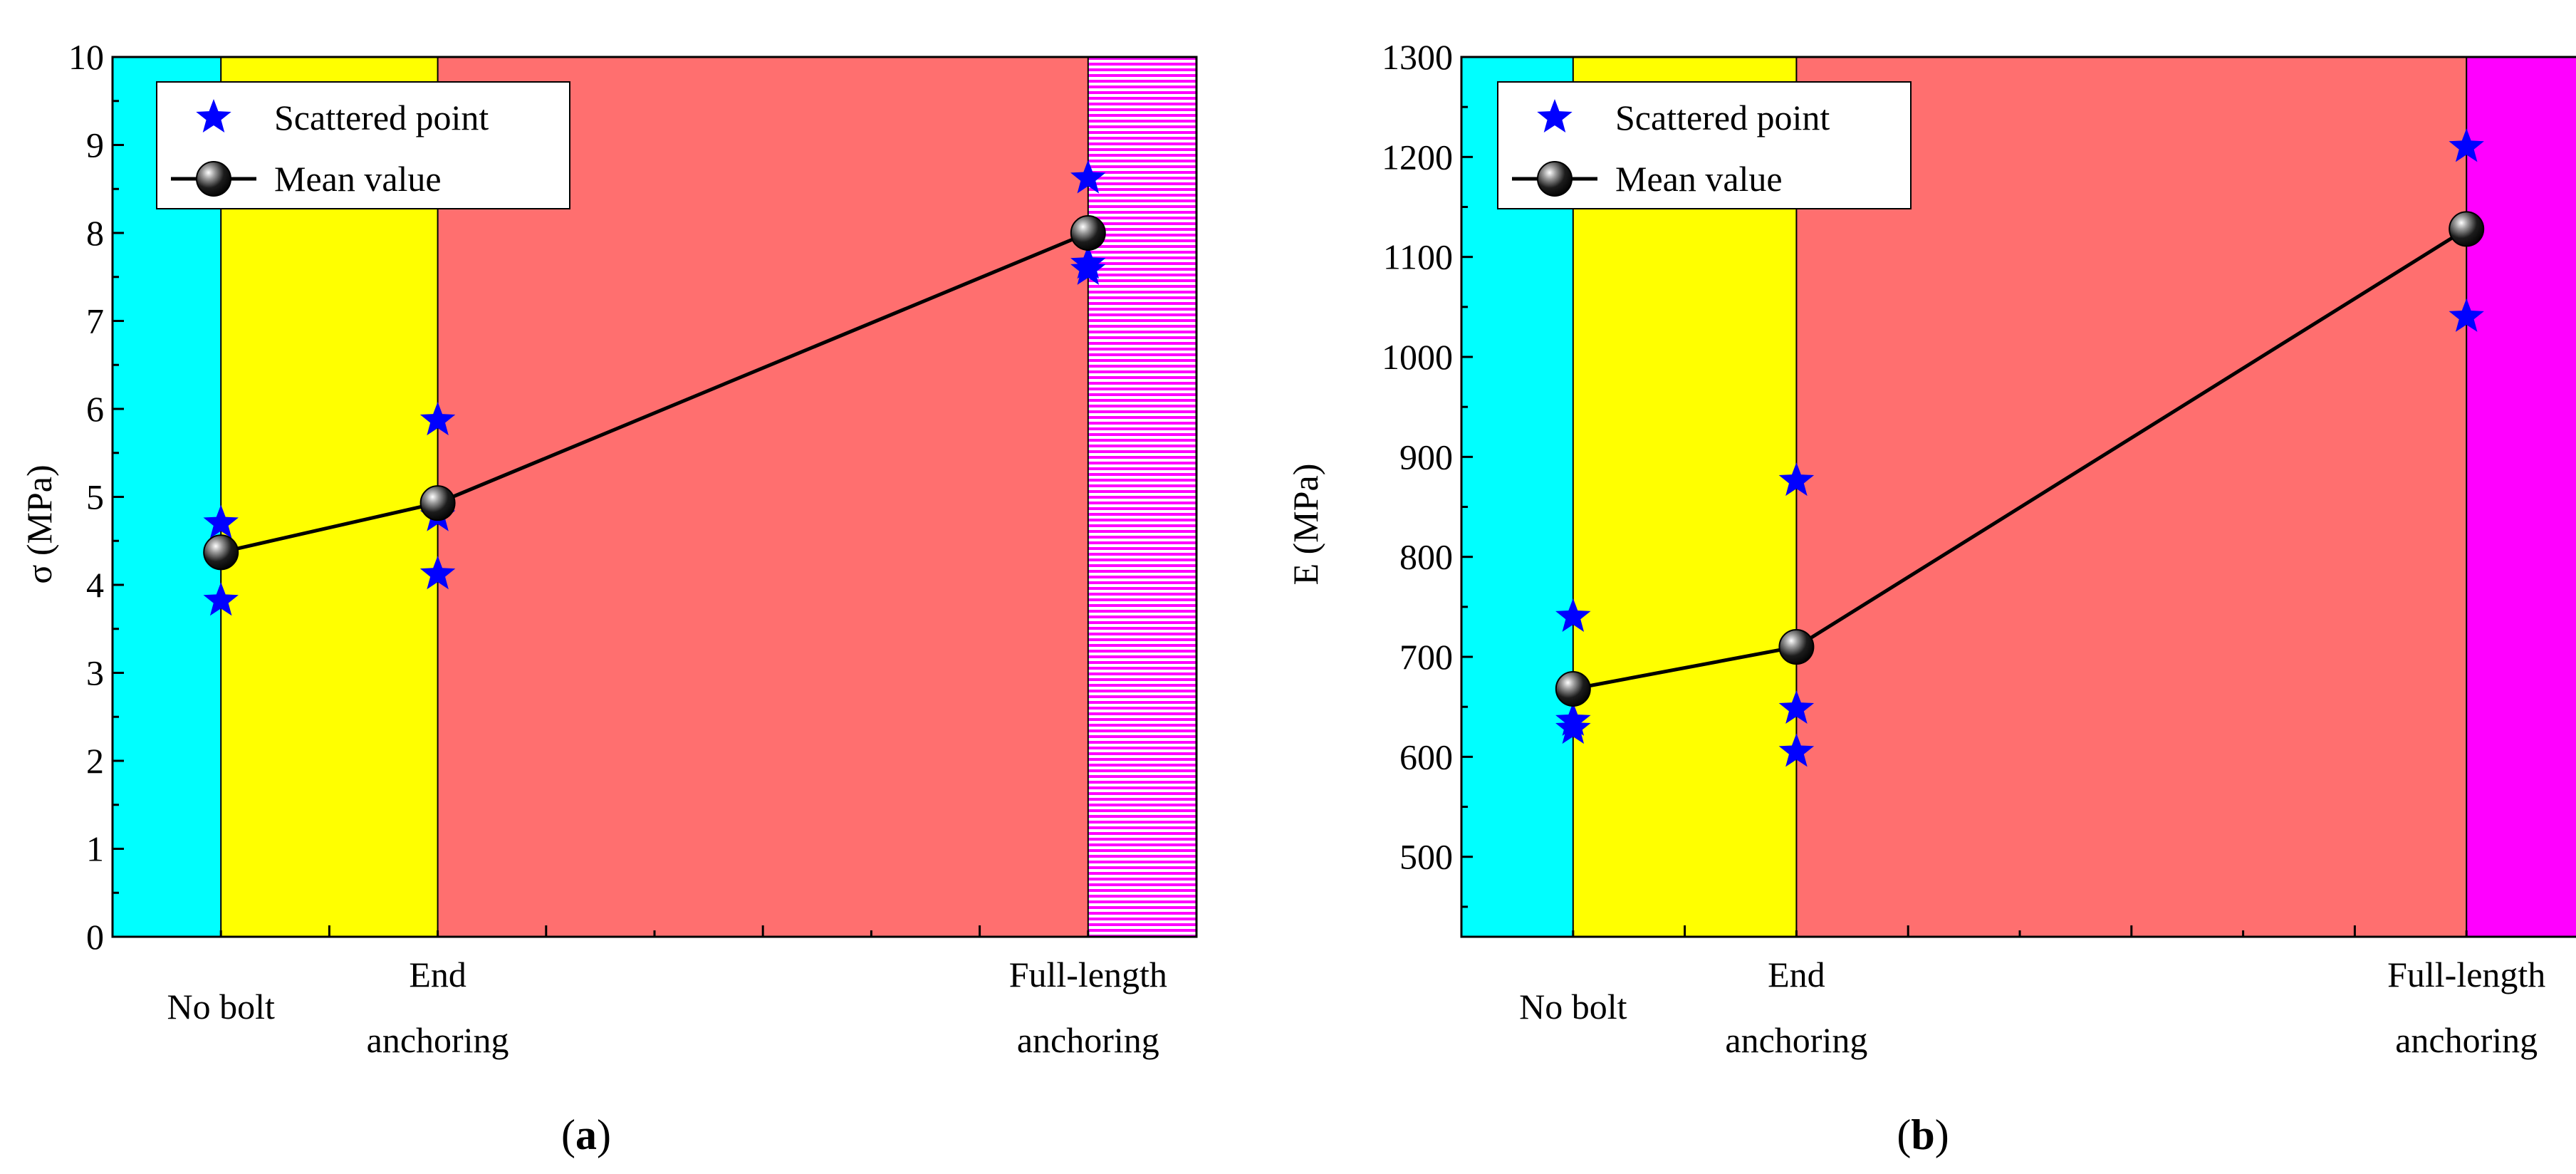 The height and width of the screenshot is (1174, 2576). Describe the element at coordinates (1426, 557) in the screenshot. I see `panel-b-y-tick-label: 800` at that location.